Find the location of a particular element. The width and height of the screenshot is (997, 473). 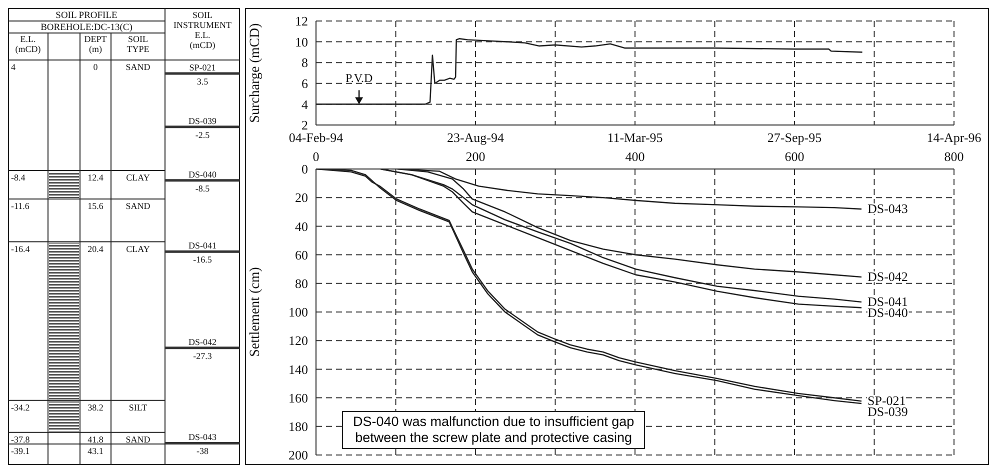

y-tick-label: 180 is located at coordinates (298, 426).